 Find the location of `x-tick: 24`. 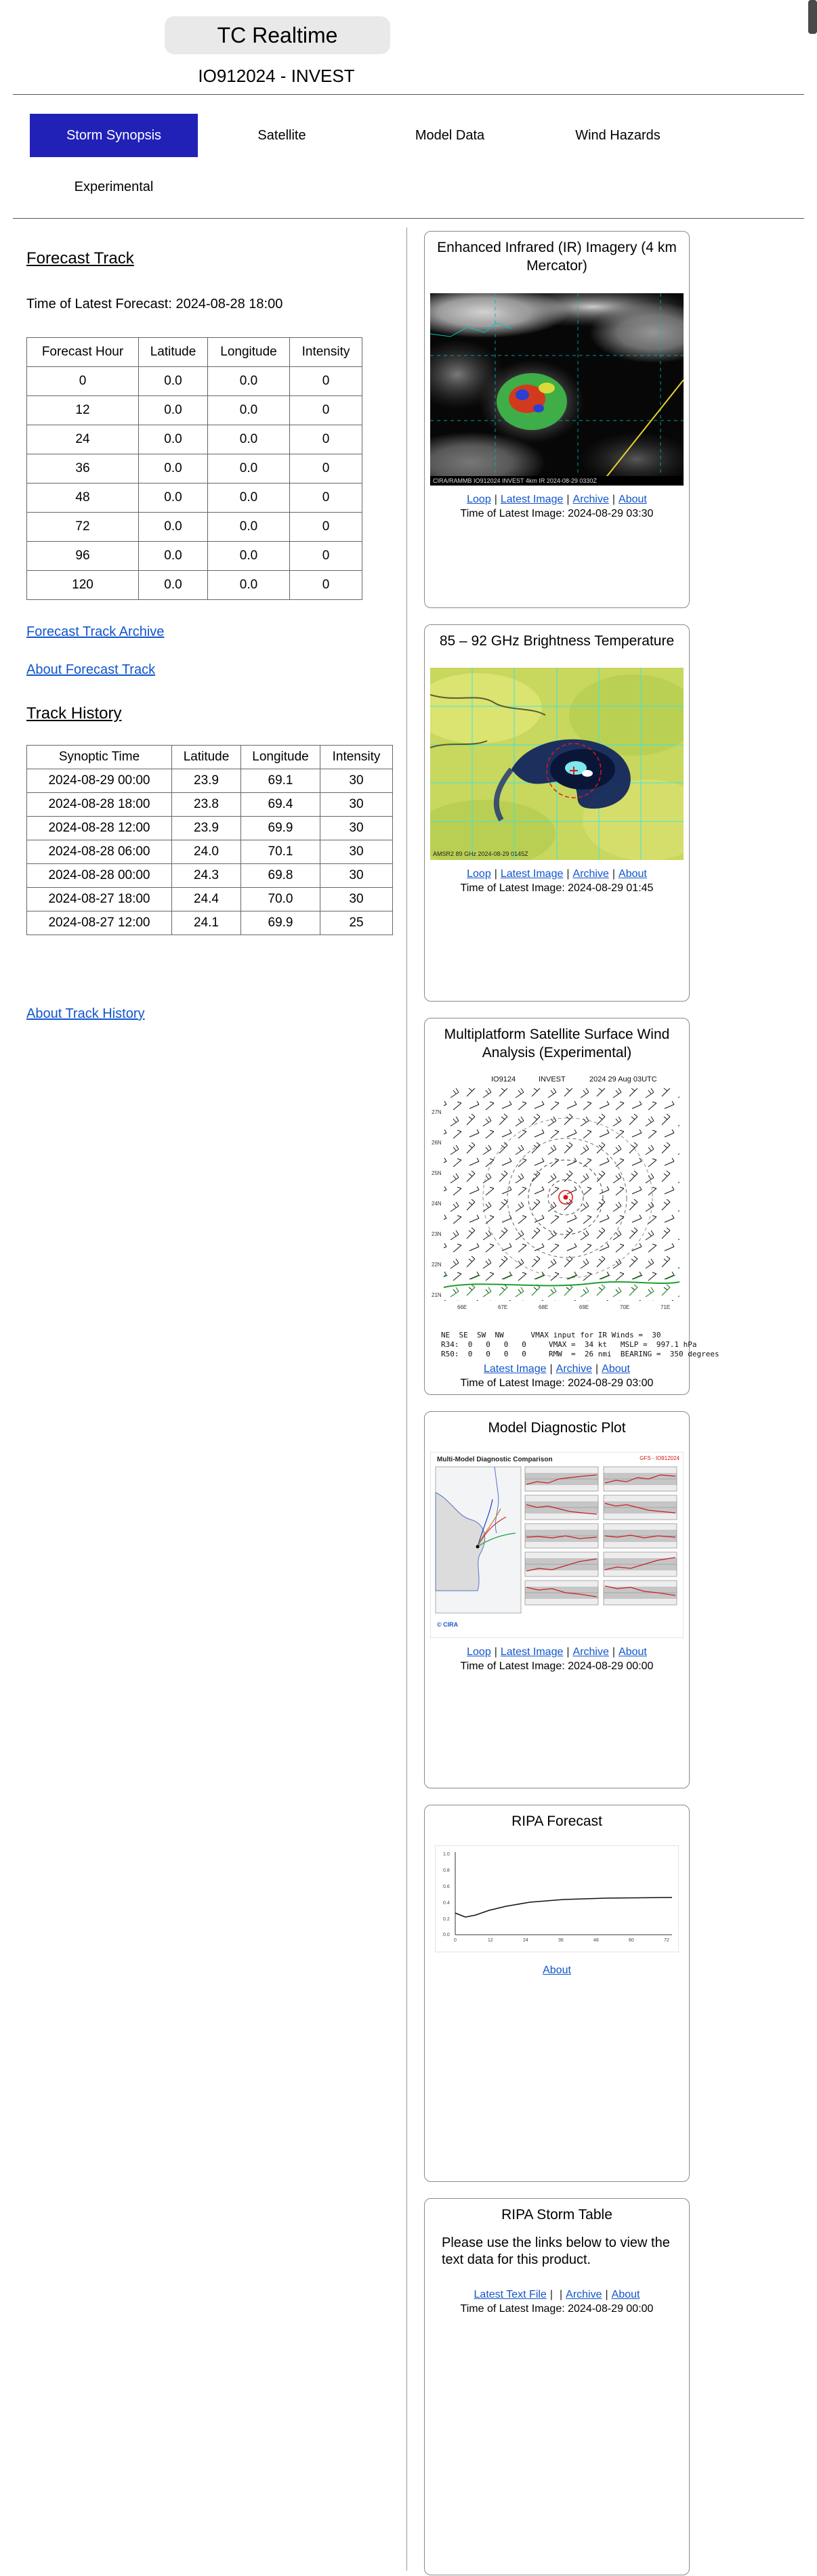

x-tick: 24 is located at coordinates (525, 1940).